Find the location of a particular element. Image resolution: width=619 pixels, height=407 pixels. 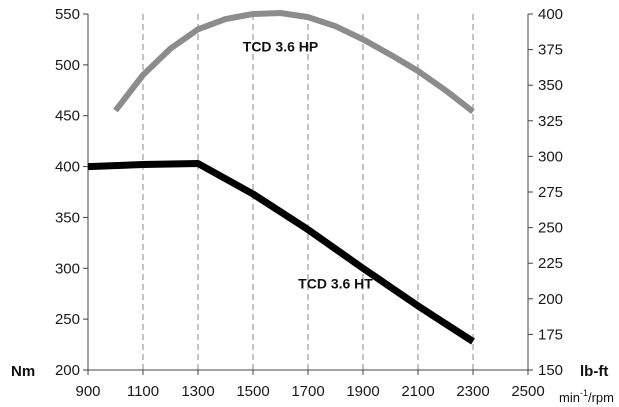

y-tick-label-350: 350 is located at coordinates (67, 217).